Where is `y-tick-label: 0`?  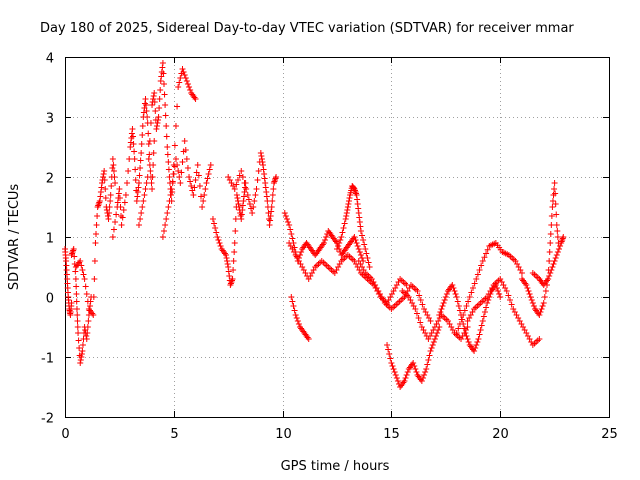
y-tick-label: 0 is located at coordinates (50, 299).